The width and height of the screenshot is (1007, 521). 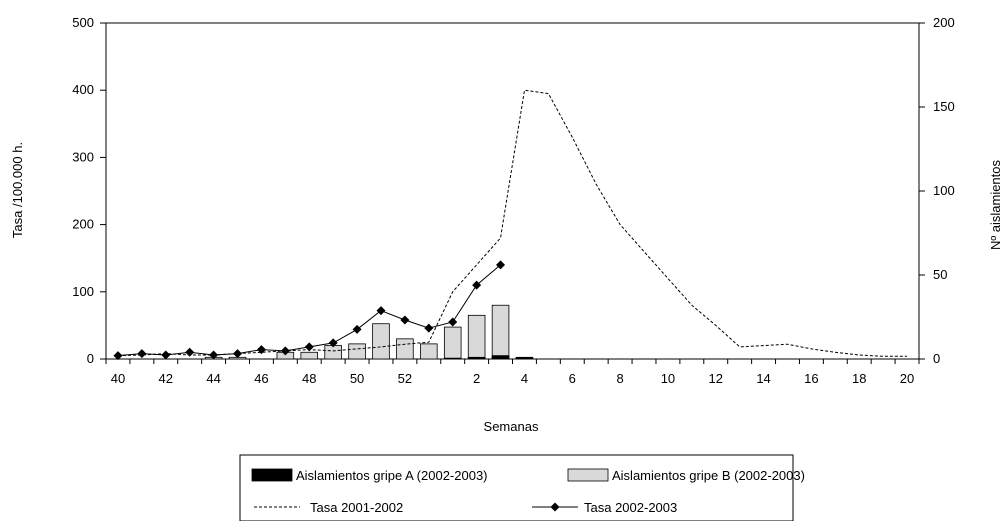 What do you see at coordinates (166, 378) in the screenshot?
I see `x-tick-label: 42` at bounding box center [166, 378].